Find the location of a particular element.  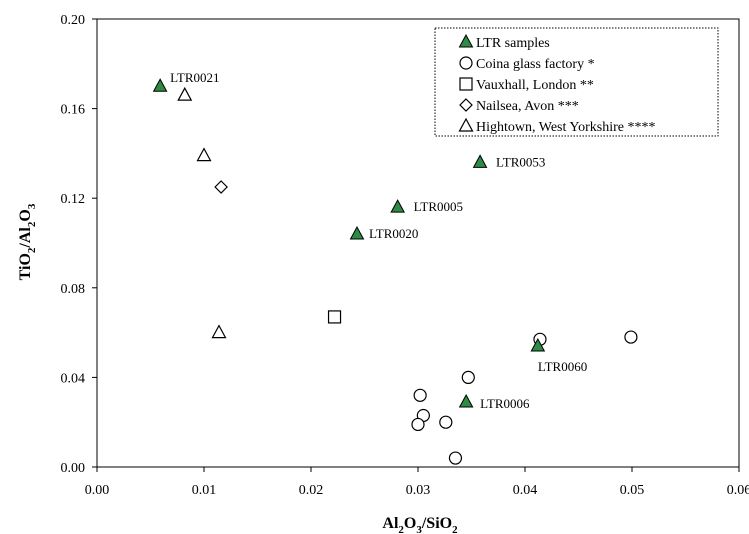

x-tick-label: 0.04 is located at coordinates (525, 490).